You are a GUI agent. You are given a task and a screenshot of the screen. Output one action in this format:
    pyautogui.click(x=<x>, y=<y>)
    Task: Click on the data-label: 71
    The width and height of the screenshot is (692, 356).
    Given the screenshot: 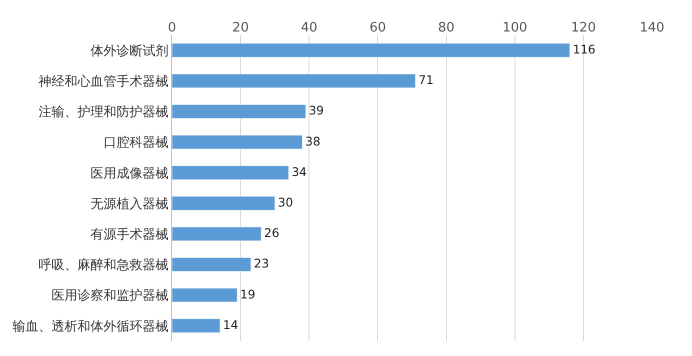 What is the action you would take?
    pyautogui.click(x=426, y=80)
    